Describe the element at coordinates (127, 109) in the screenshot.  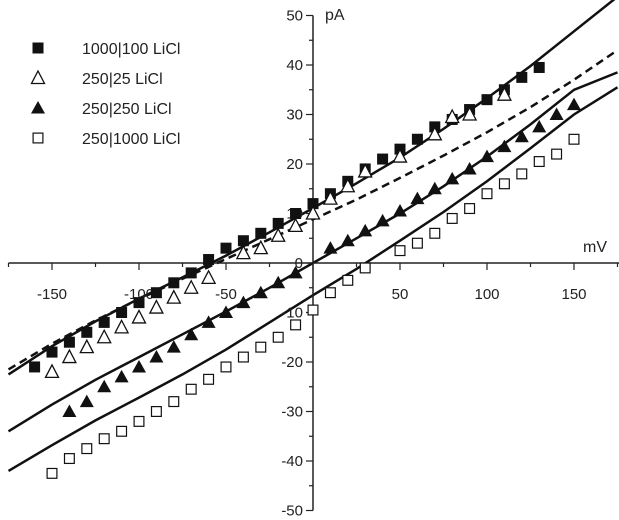
I see `legend-label: 250|250 LiCl` at that location.